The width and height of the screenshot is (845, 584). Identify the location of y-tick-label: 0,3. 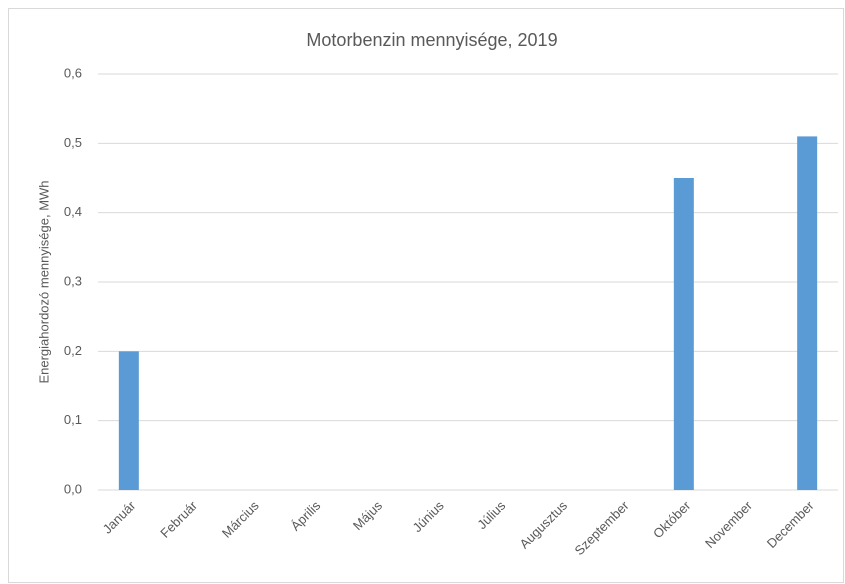
(73, 280).